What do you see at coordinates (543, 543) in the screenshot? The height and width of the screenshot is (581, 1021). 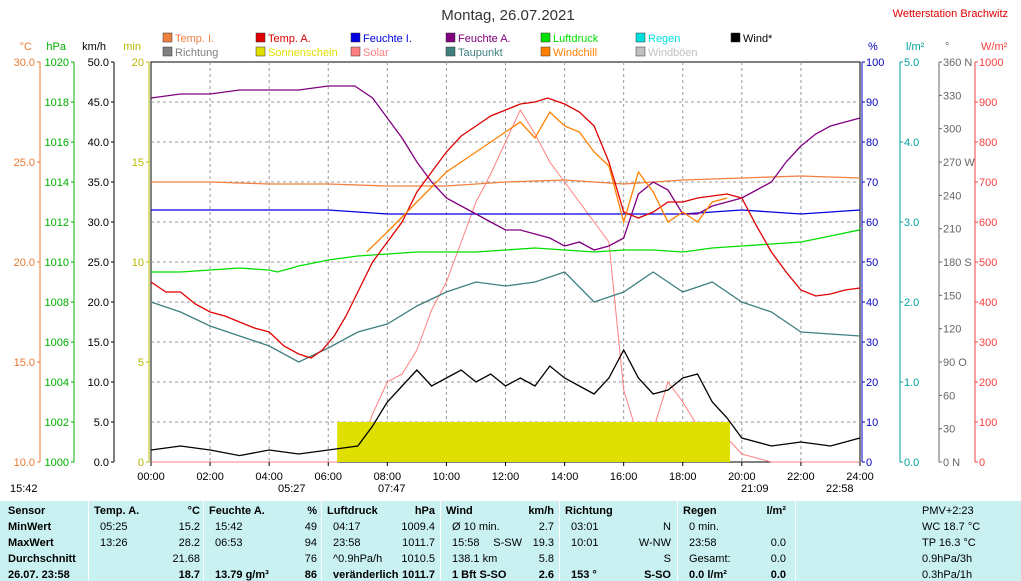 I see `summary-cell-value: 19.3` at bounding box center [543, 543].